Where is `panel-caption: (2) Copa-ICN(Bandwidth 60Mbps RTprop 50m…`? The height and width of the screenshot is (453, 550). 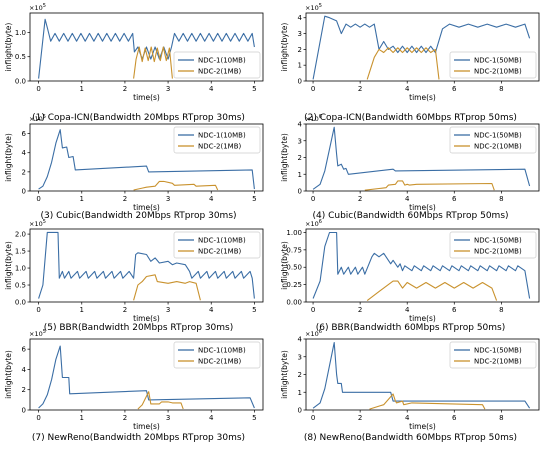 panel-caption: (2) Copa-ICN(Bandwidth 60Mbps RTprop 50m… is located at coordinates (410, 118).